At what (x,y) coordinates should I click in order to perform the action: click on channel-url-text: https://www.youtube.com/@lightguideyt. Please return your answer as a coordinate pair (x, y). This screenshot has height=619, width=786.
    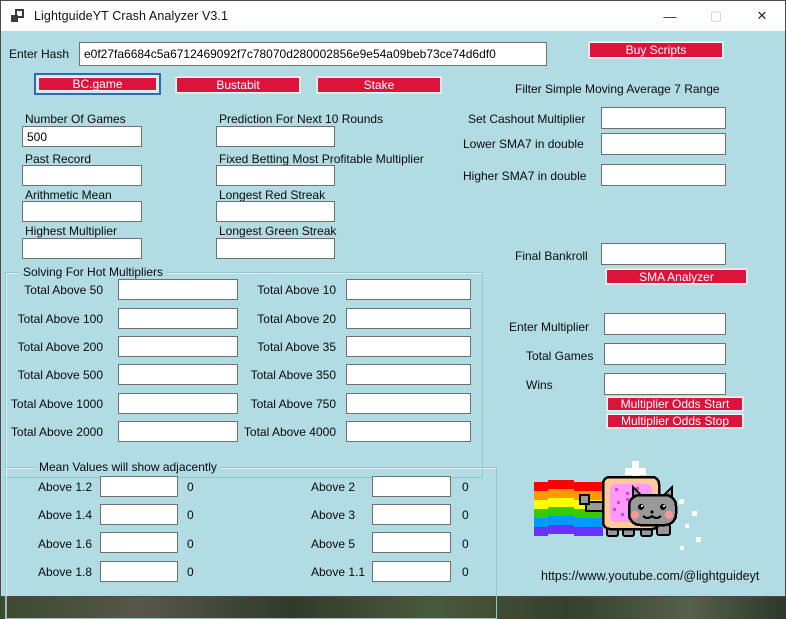
    Looking at the image, I should click on (650, 576).